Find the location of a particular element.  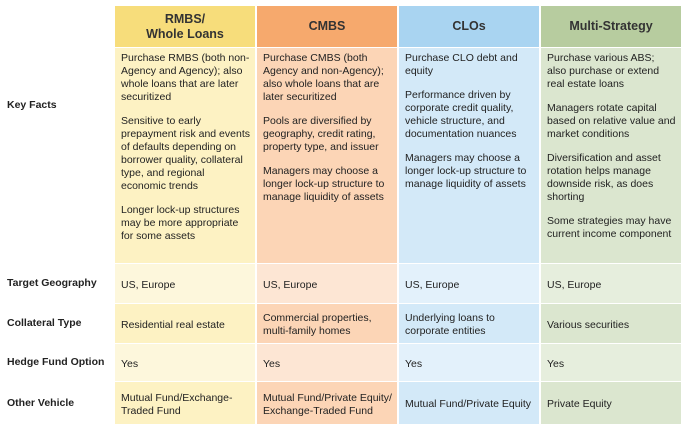

cell-text: Residential real estate is located at coordinates (173, 325).